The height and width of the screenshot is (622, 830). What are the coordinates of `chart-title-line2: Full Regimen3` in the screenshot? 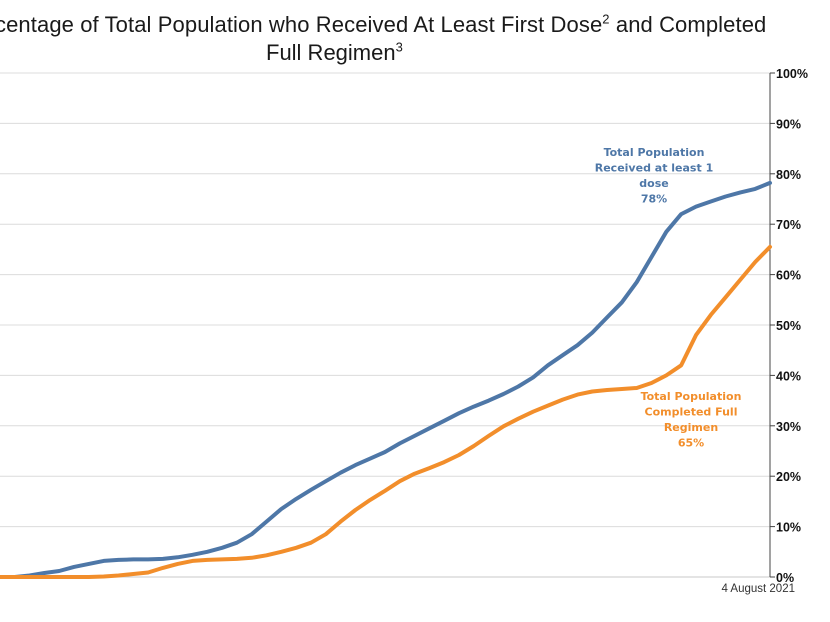 It's located at (334, 53).